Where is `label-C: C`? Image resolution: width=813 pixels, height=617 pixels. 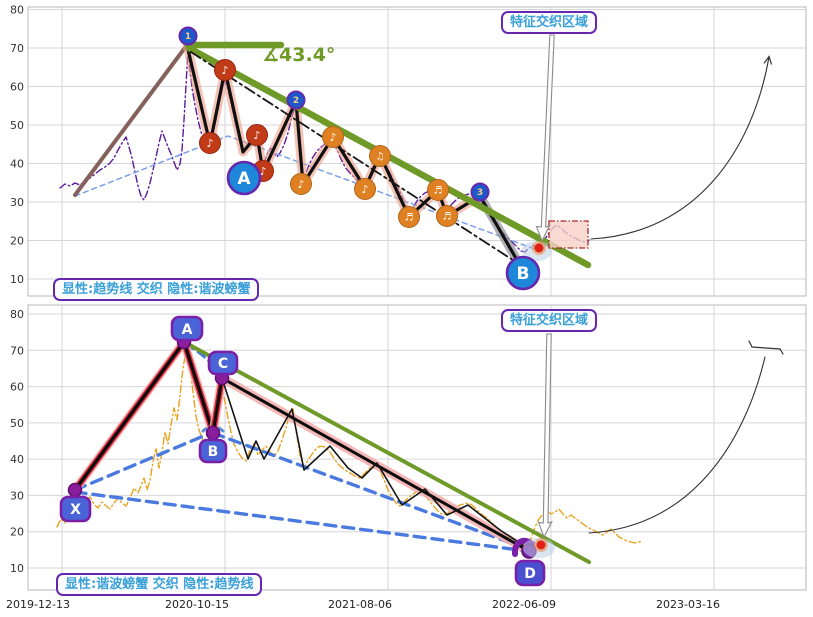 label-C: C is located at coordinates (223, 364).